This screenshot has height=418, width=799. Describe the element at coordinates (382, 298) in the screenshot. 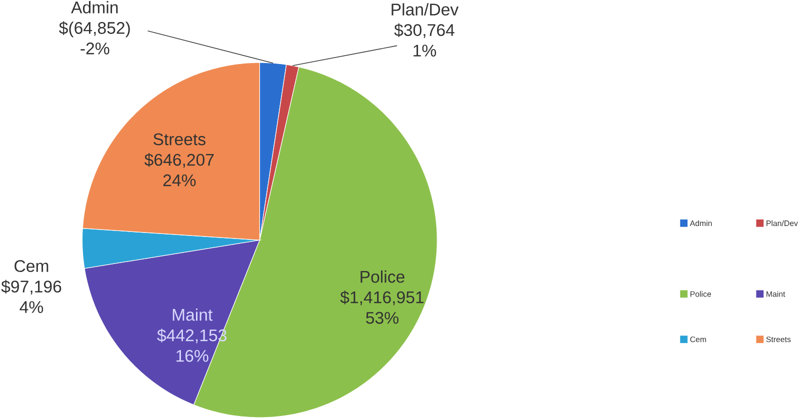

I see `data-label: $1,416,951` at that location.